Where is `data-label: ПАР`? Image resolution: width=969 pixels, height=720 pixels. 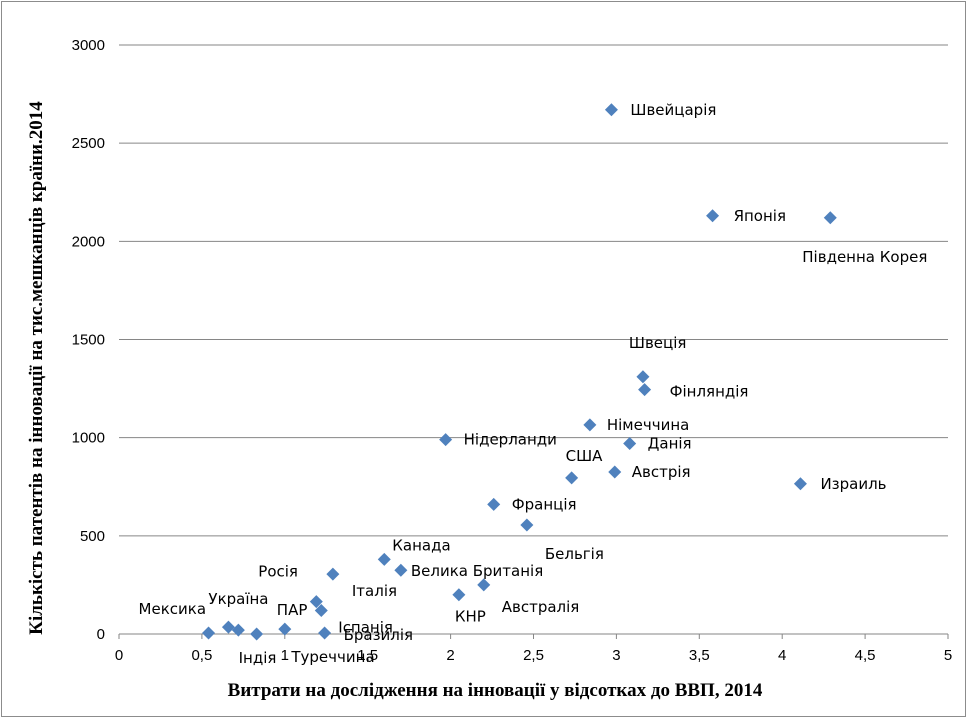 data-label: ПАР is located at coordinates (292, 610).